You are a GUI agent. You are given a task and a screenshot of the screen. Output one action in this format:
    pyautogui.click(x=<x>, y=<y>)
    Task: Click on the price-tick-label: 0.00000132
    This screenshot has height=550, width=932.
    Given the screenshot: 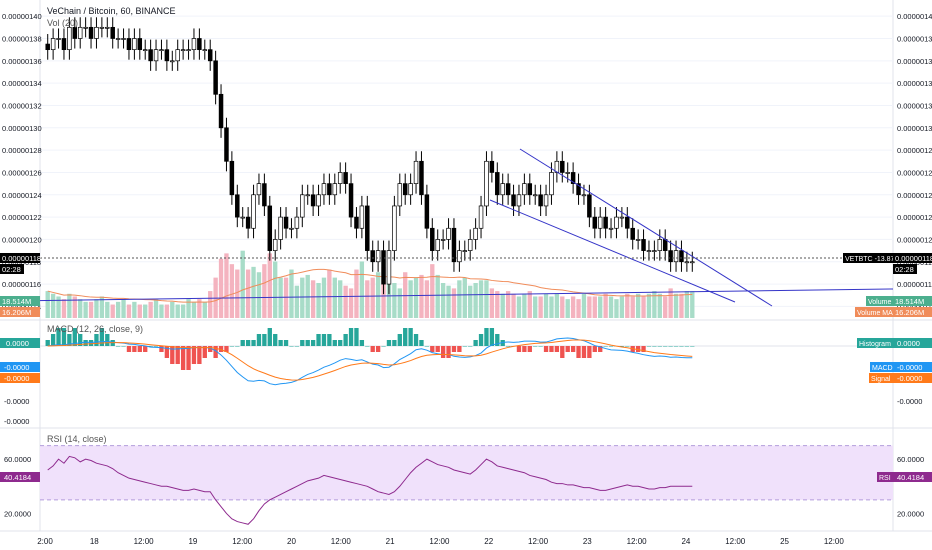 What is the action you would take?
    pyautogui.click(x=914, y=105)
    